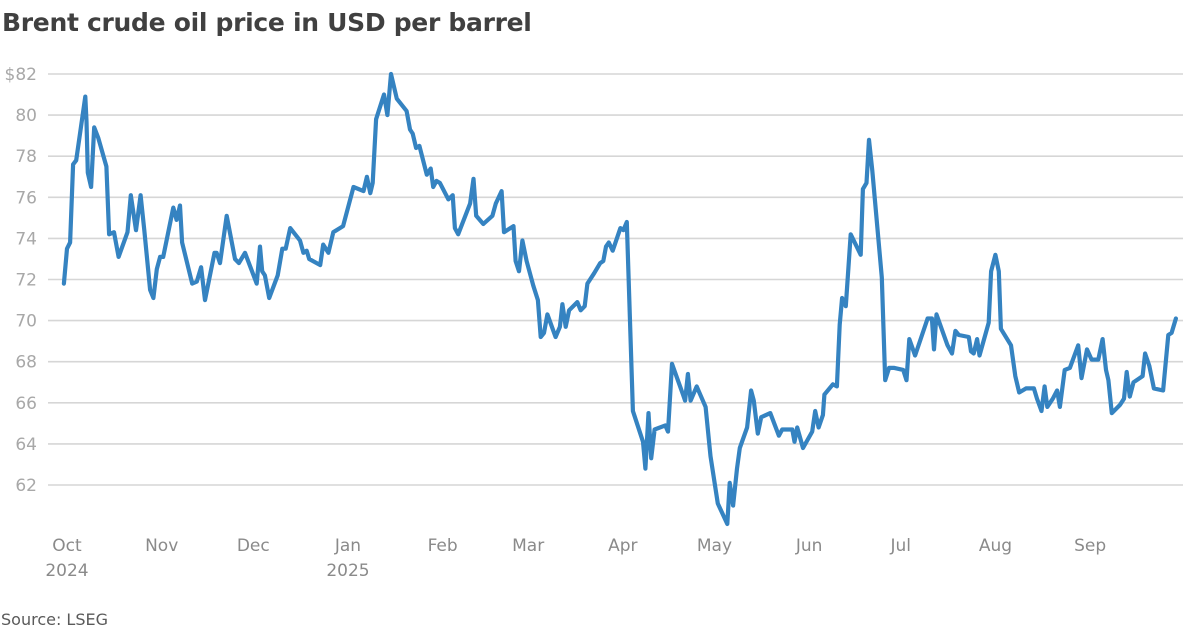 This screenshot has height=633, width=1183. What do you see at coordinates (26, 322) in the screenshot?
I see `y-tick-label: 70` at bounding box center [26, 322].